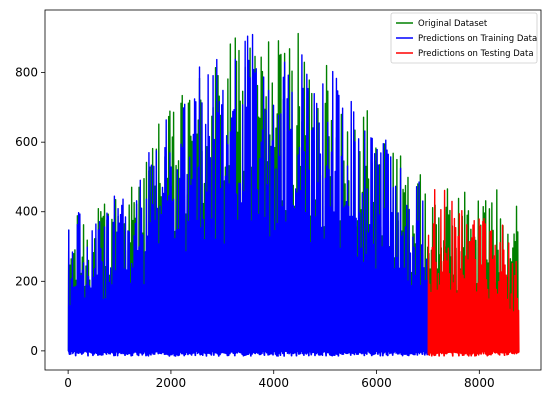  Describe the element at coordinates (273, 383) in the screenshot. I see `x-tick-label: 4000` at that location.